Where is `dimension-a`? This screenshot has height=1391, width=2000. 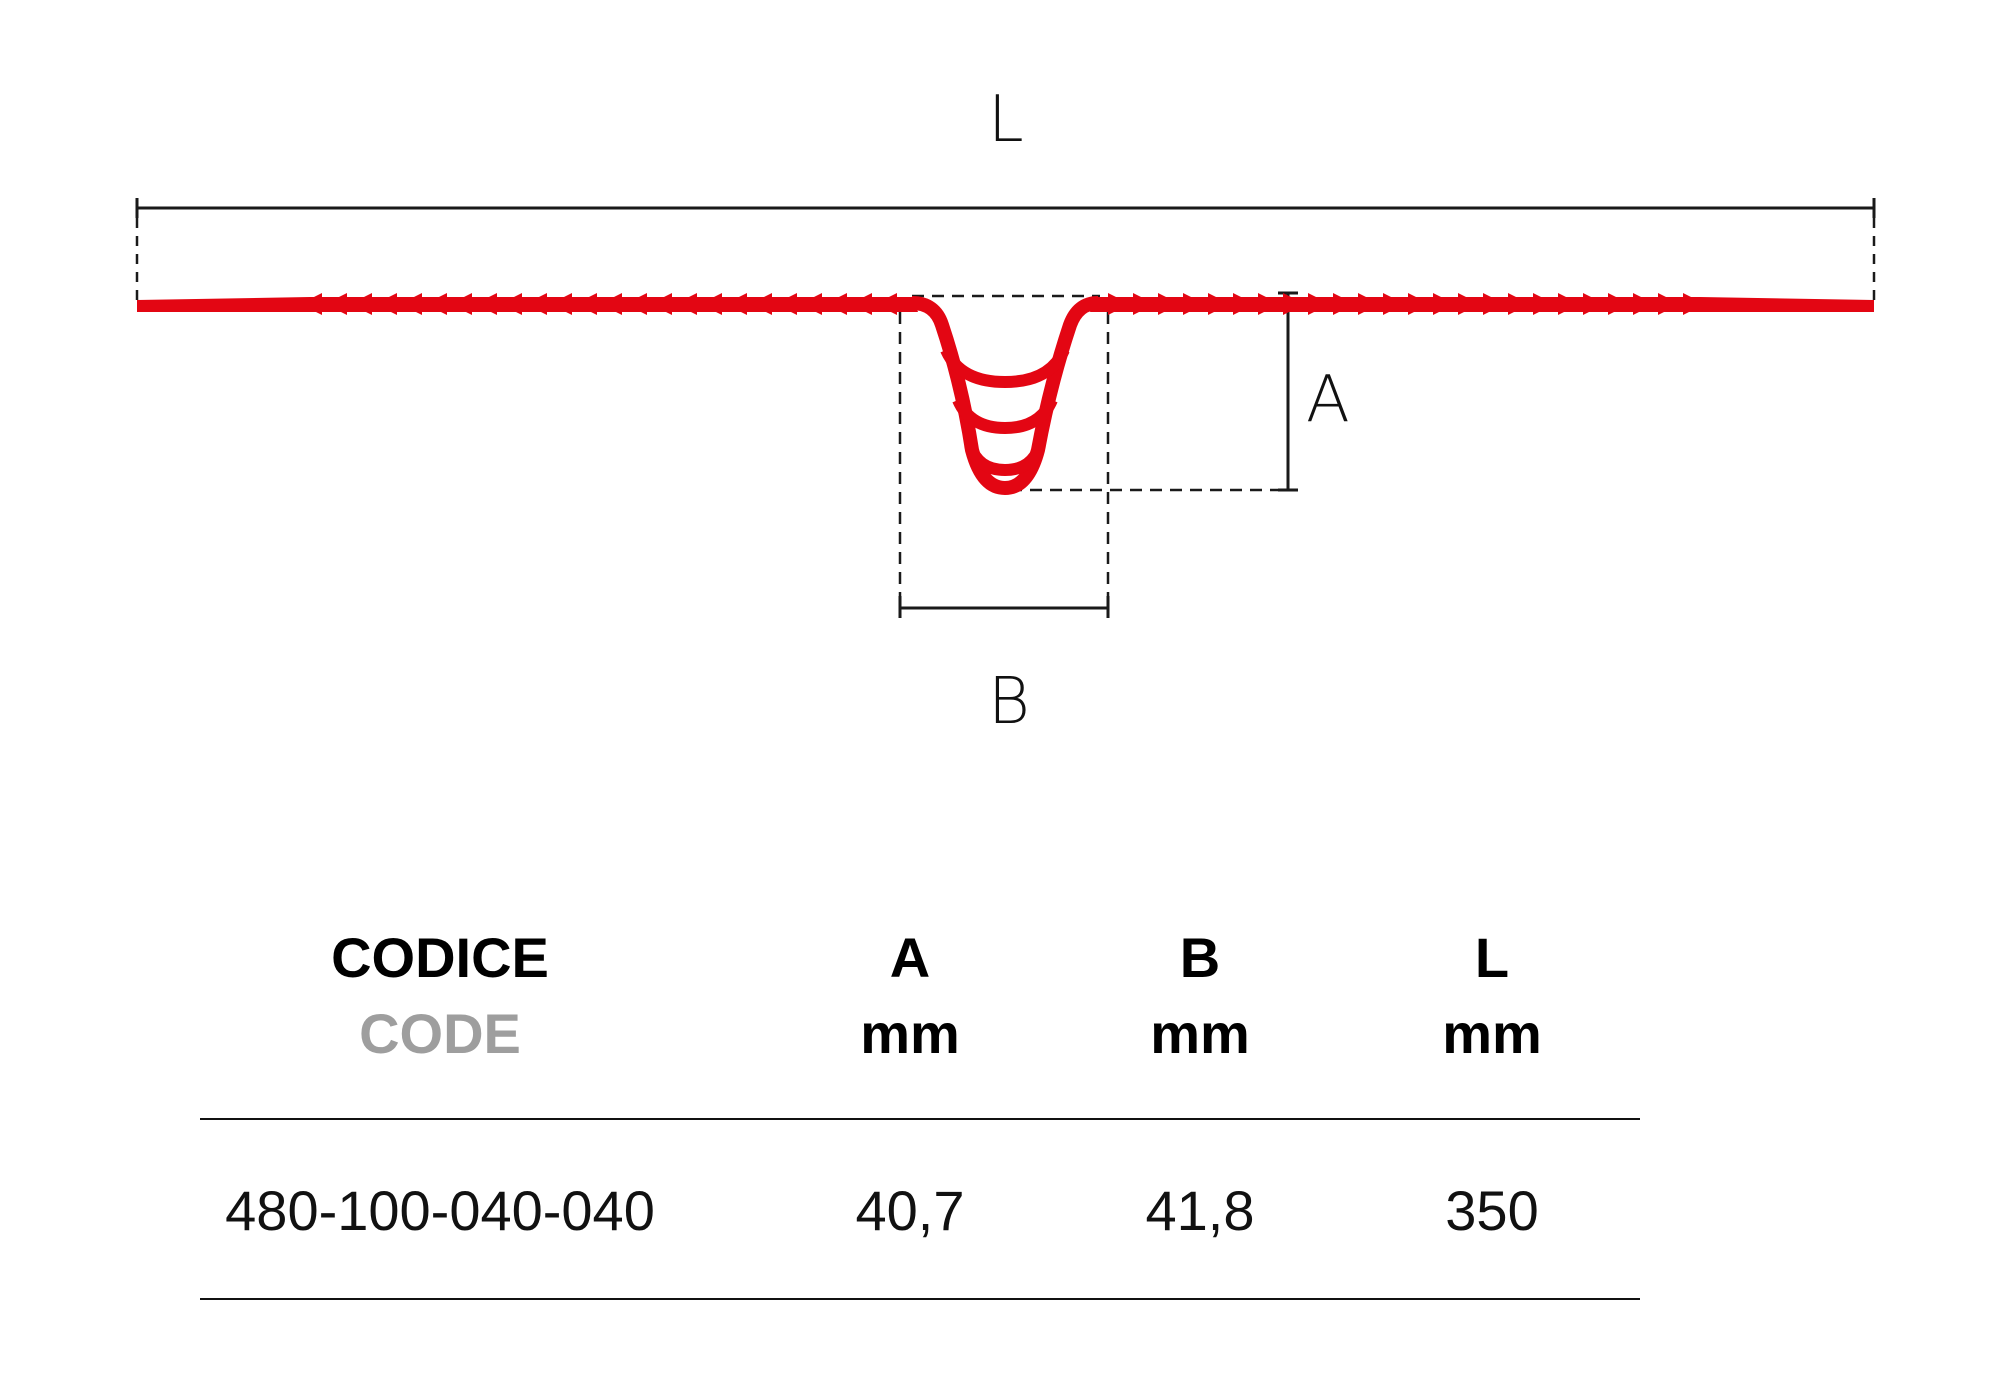 dimension-a is located at coordinates (1105, 391).